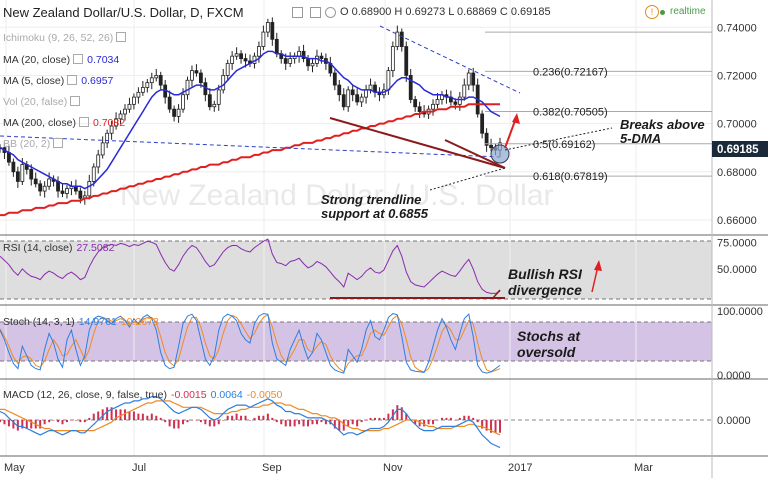  I want to click on legend-macd-line-value: 0.0064, so click(226, 395).